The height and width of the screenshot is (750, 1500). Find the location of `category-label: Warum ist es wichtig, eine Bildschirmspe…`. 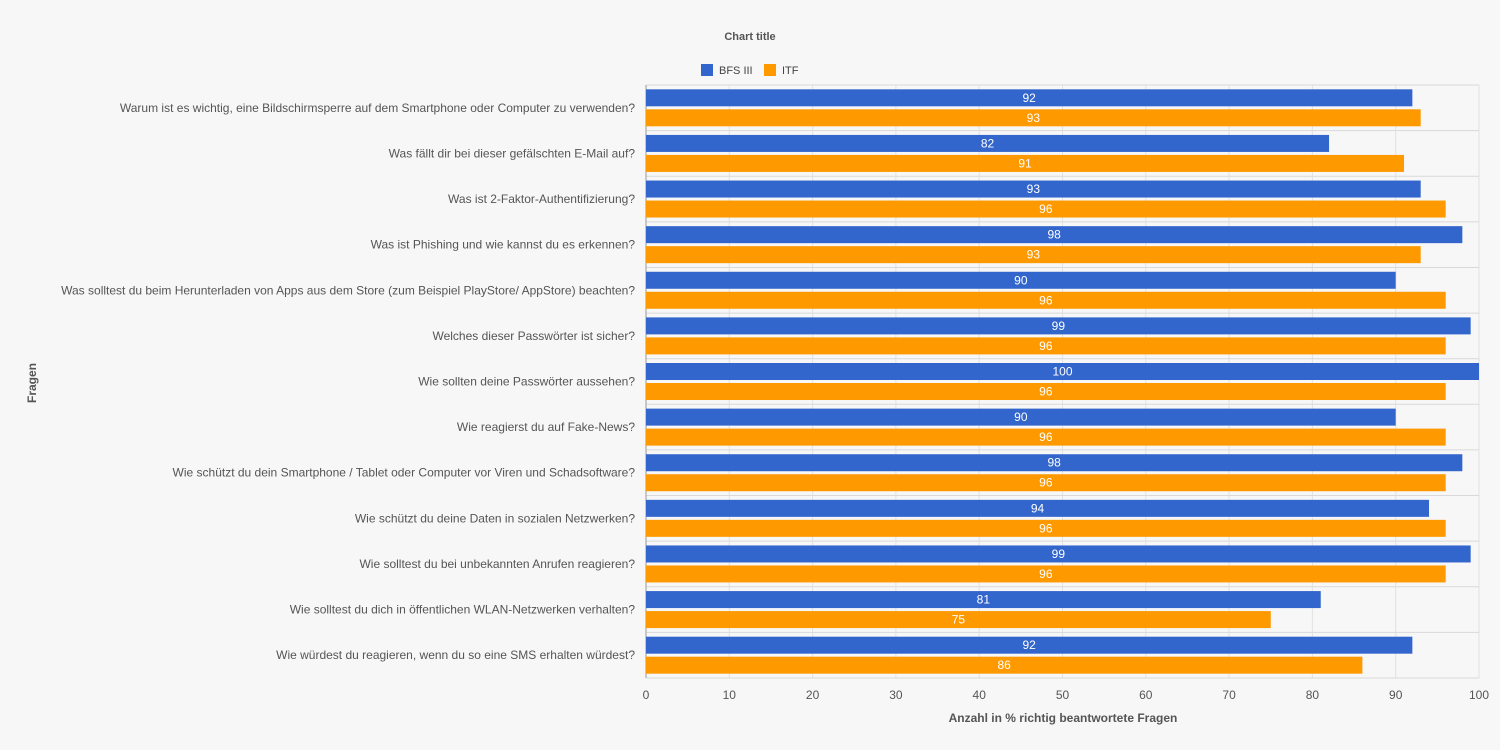

category-label: Warum ist es wichtig, eine Bildschirmspe… is located at coordinates (377, 108).